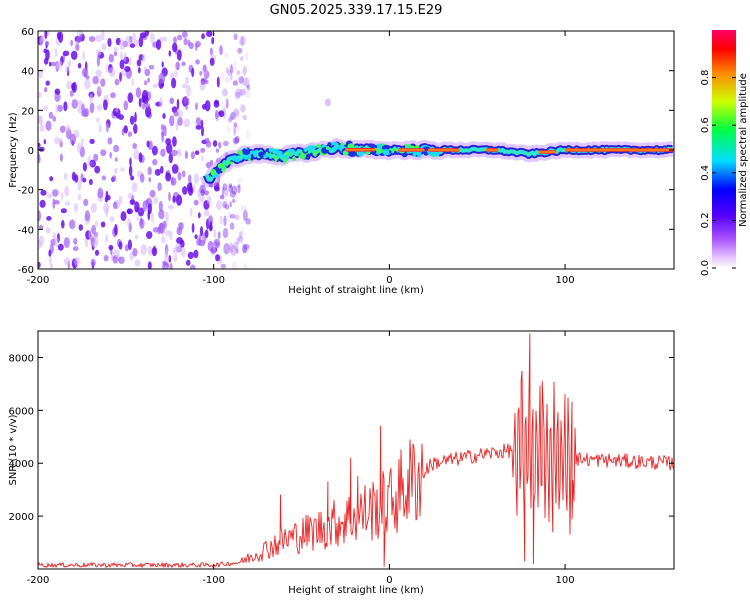  I want to click on y-tick-label: -20, so click(26, 191).